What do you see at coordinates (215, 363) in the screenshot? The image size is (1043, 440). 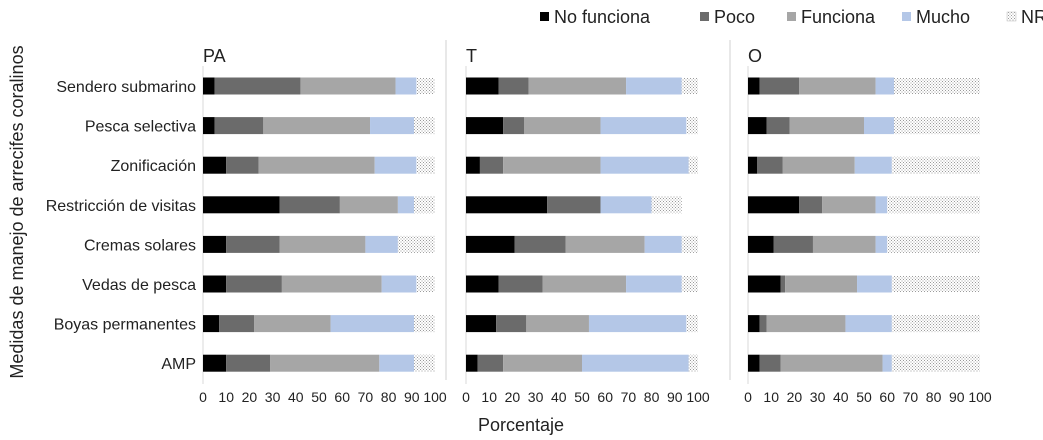 I see `bar-pa-amp-no-funciona` at bounding box center [215, 363].